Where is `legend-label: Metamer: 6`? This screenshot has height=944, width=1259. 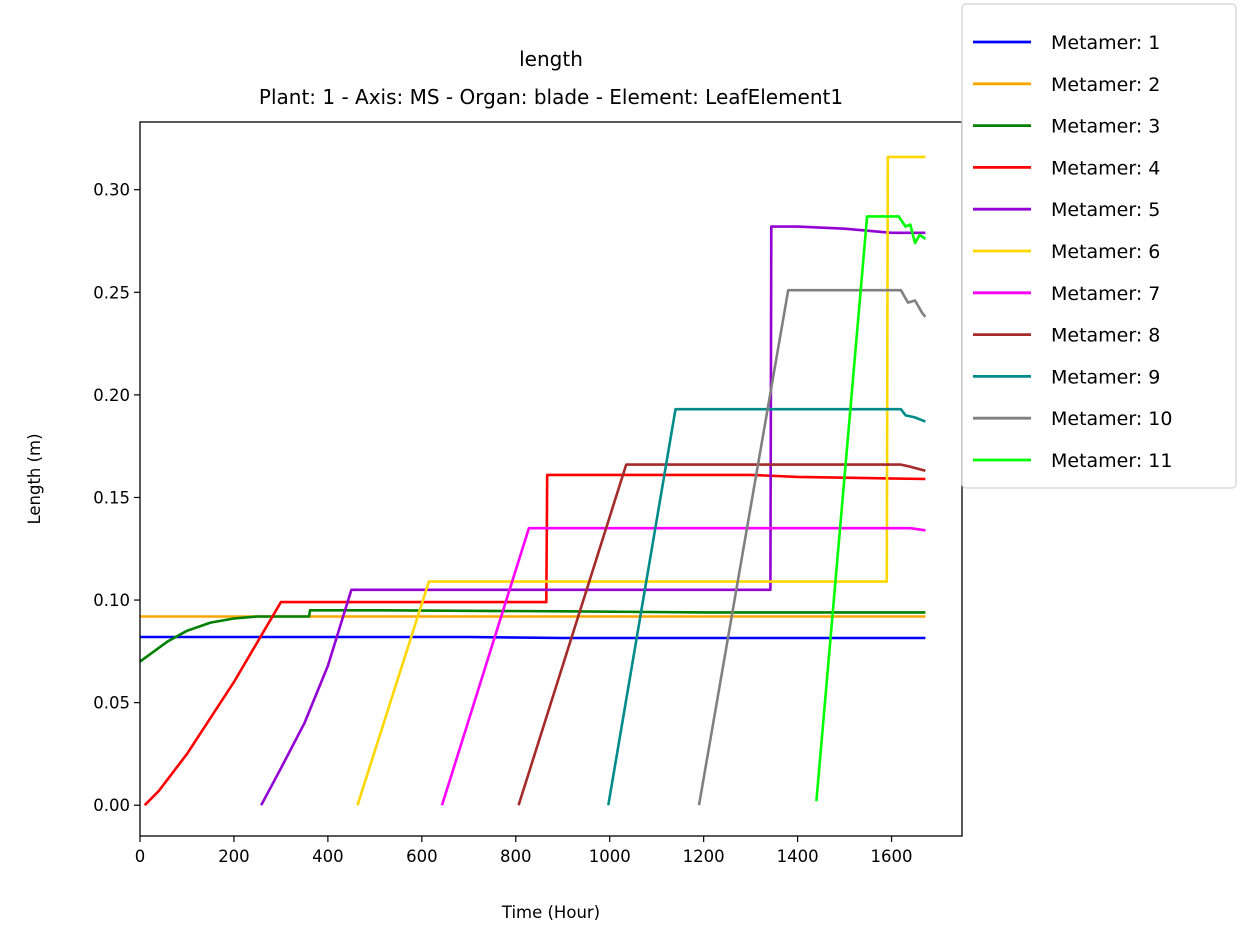
legend-label: Metamer: 6 is located at coordinates (1105, 252).